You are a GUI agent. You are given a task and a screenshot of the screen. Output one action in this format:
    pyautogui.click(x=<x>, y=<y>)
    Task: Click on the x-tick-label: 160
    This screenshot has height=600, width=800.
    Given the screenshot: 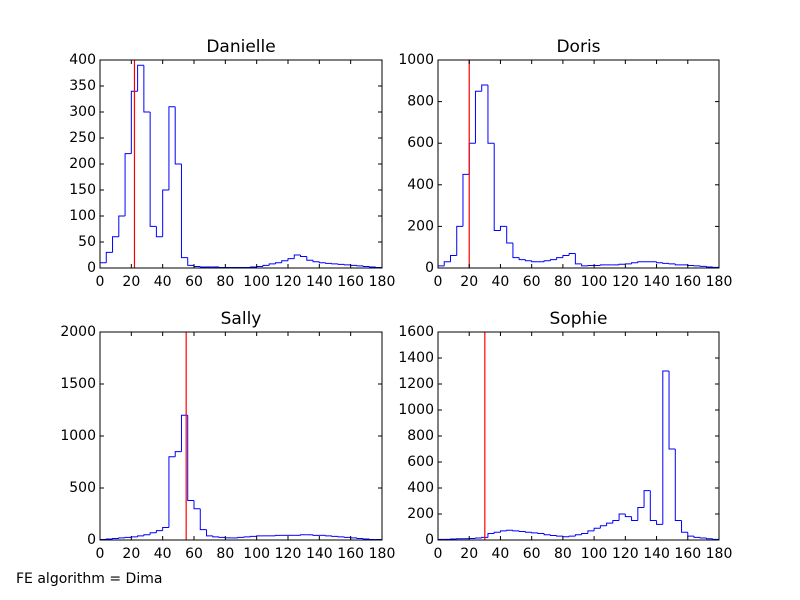 What is the action you would take?
    pyautogui.click(x=350, y=282)
    